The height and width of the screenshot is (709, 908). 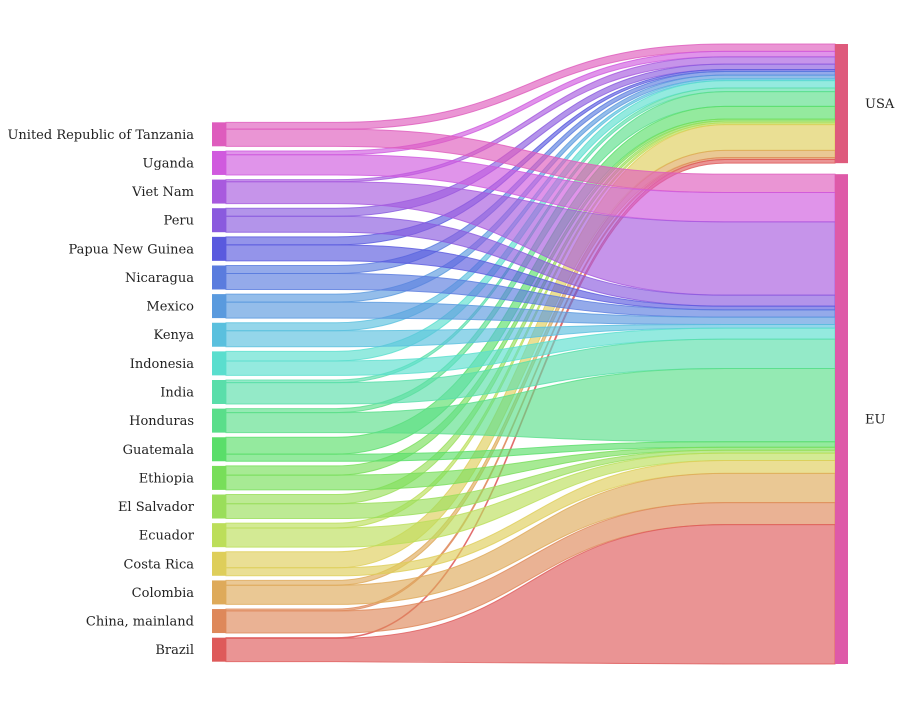 What do you see at coordinates (170, 307) in the screenshot?
I see `source-label-mexico: Mexico` at bounding box center [170, 307].